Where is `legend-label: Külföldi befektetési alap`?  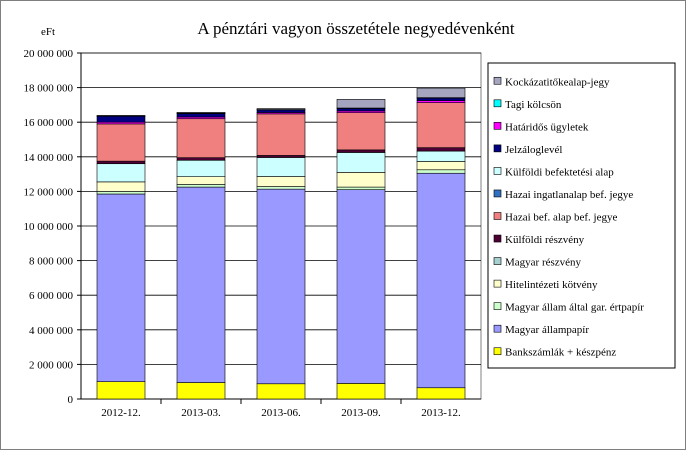
legend-label: Külföldi befektetési alap is located at coordinates (559, 172).